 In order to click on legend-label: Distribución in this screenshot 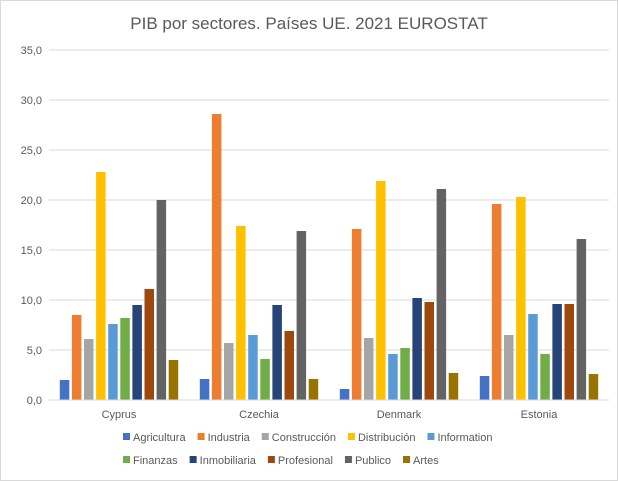, I will do `click(386, 438)`.